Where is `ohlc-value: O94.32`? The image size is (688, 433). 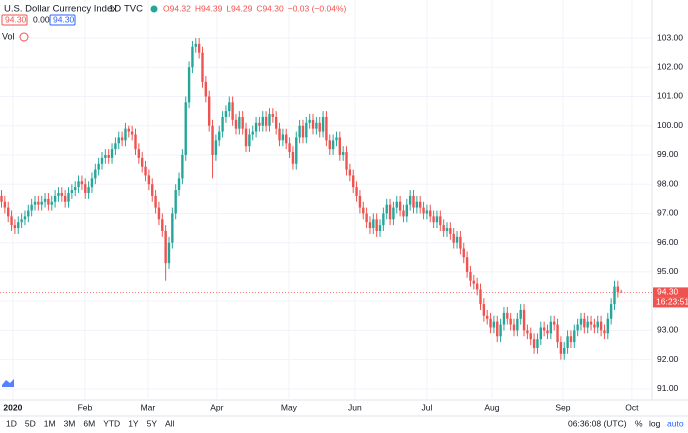 ohlc-value: O94.32 is located at coordinates (177, 8).